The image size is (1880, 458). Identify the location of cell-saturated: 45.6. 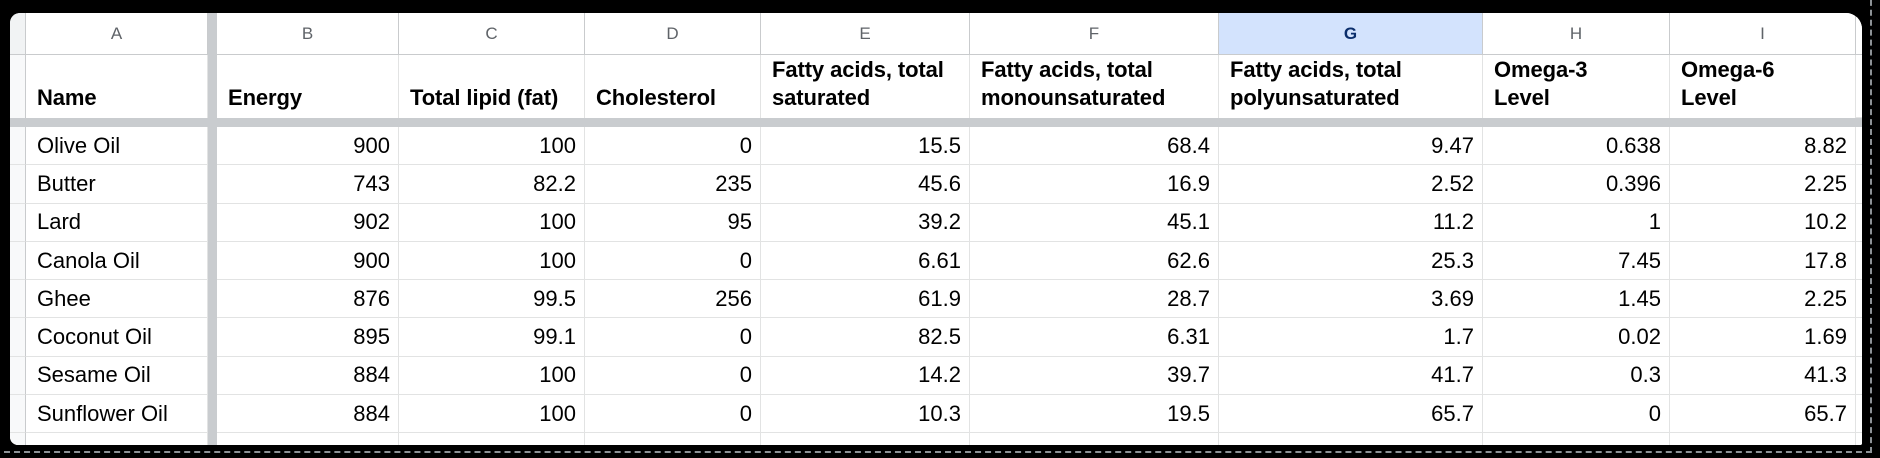
(865, 184).